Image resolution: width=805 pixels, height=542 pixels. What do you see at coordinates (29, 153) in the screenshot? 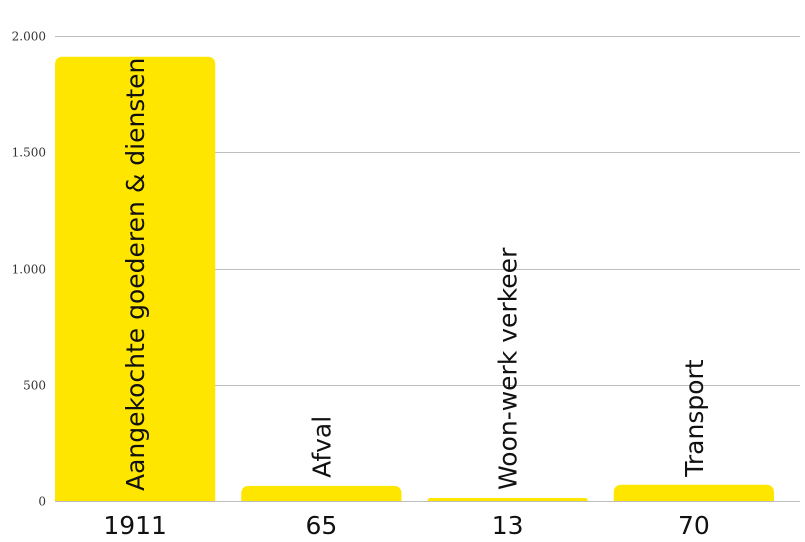
I see `y-tick-label: 1.500` at bounding box center [29, 153].